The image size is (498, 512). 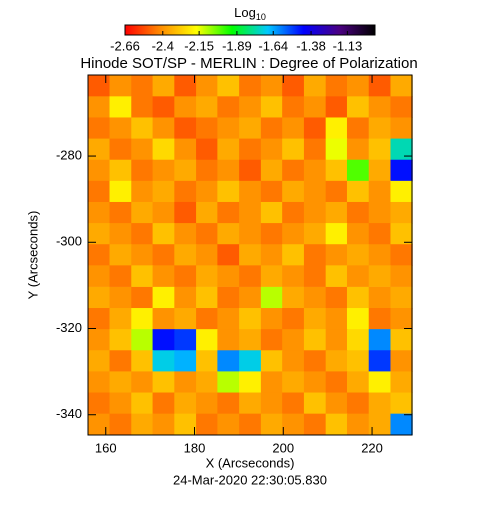 I want to click on footer: 24-Mar-2020 22:30:05.830, so click(x=250, y=479).